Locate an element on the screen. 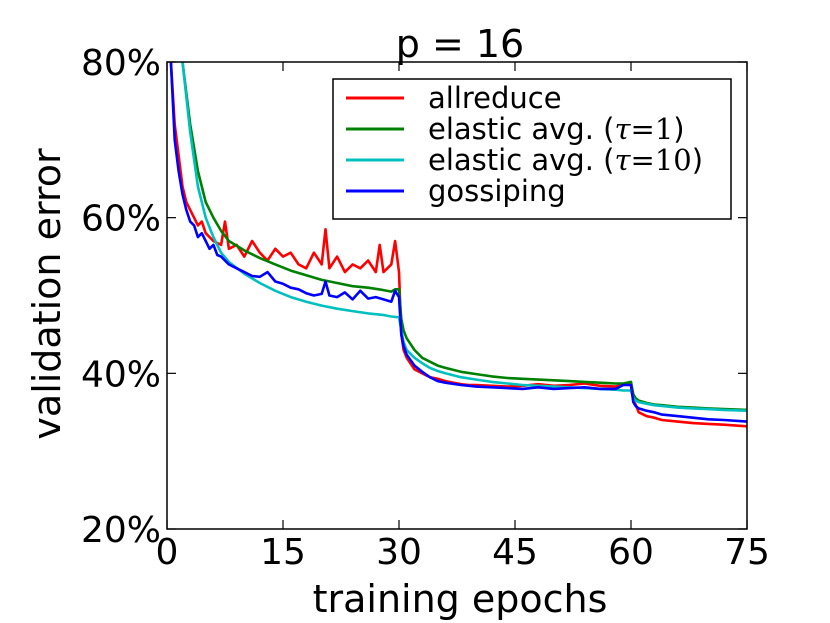 Image resolution: width=830 pixels, height=623 pixels. y-tick-label: 20% is located at coordinates (121, 530).